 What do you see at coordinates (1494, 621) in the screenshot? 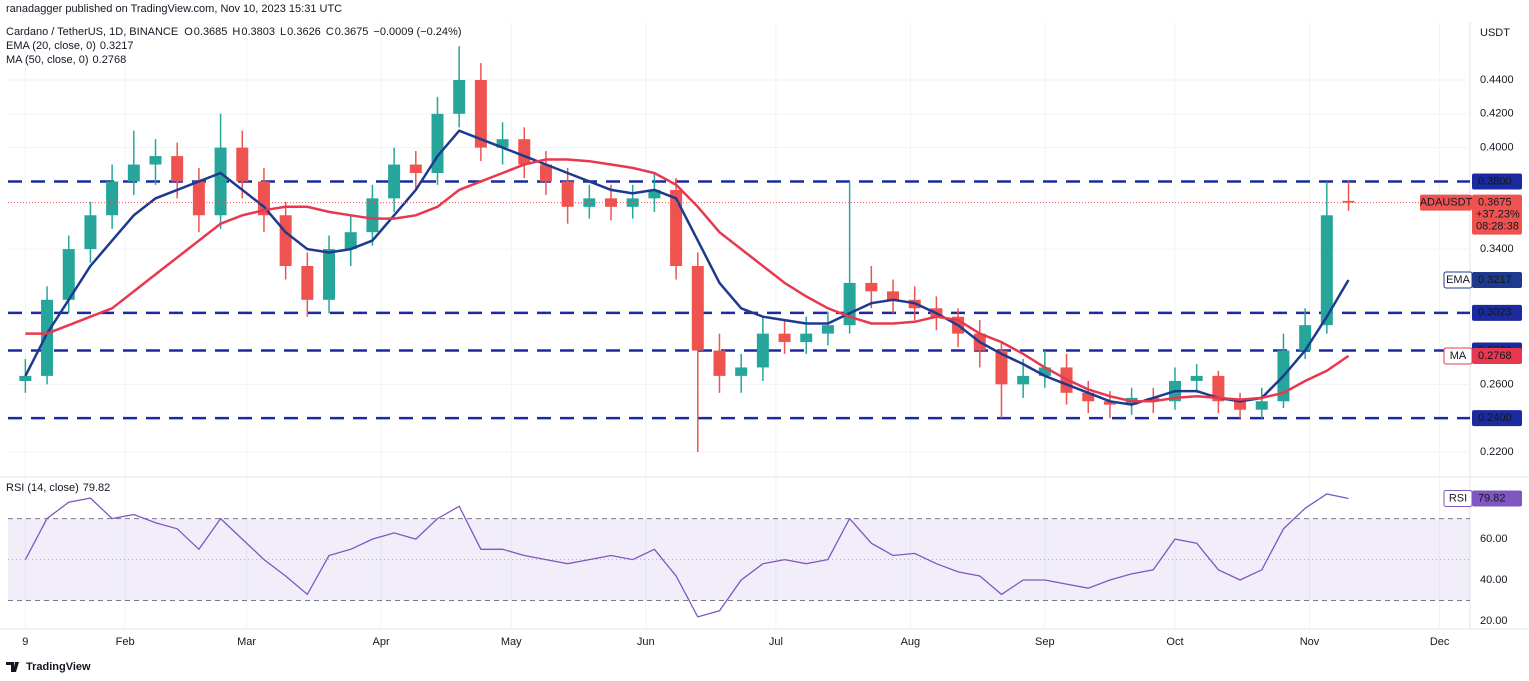
I see `rsi-tick-label: 20.00` at bounding box center [1494, 621].